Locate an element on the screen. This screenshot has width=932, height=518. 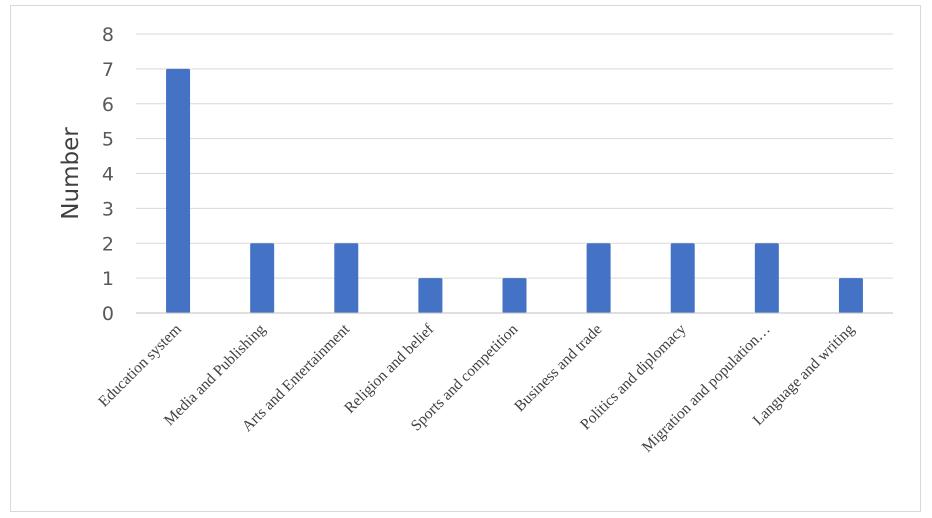
y-tick-labels: 0 1 2 3 4 5 6 7 8 is located at coordinates (108, 174).